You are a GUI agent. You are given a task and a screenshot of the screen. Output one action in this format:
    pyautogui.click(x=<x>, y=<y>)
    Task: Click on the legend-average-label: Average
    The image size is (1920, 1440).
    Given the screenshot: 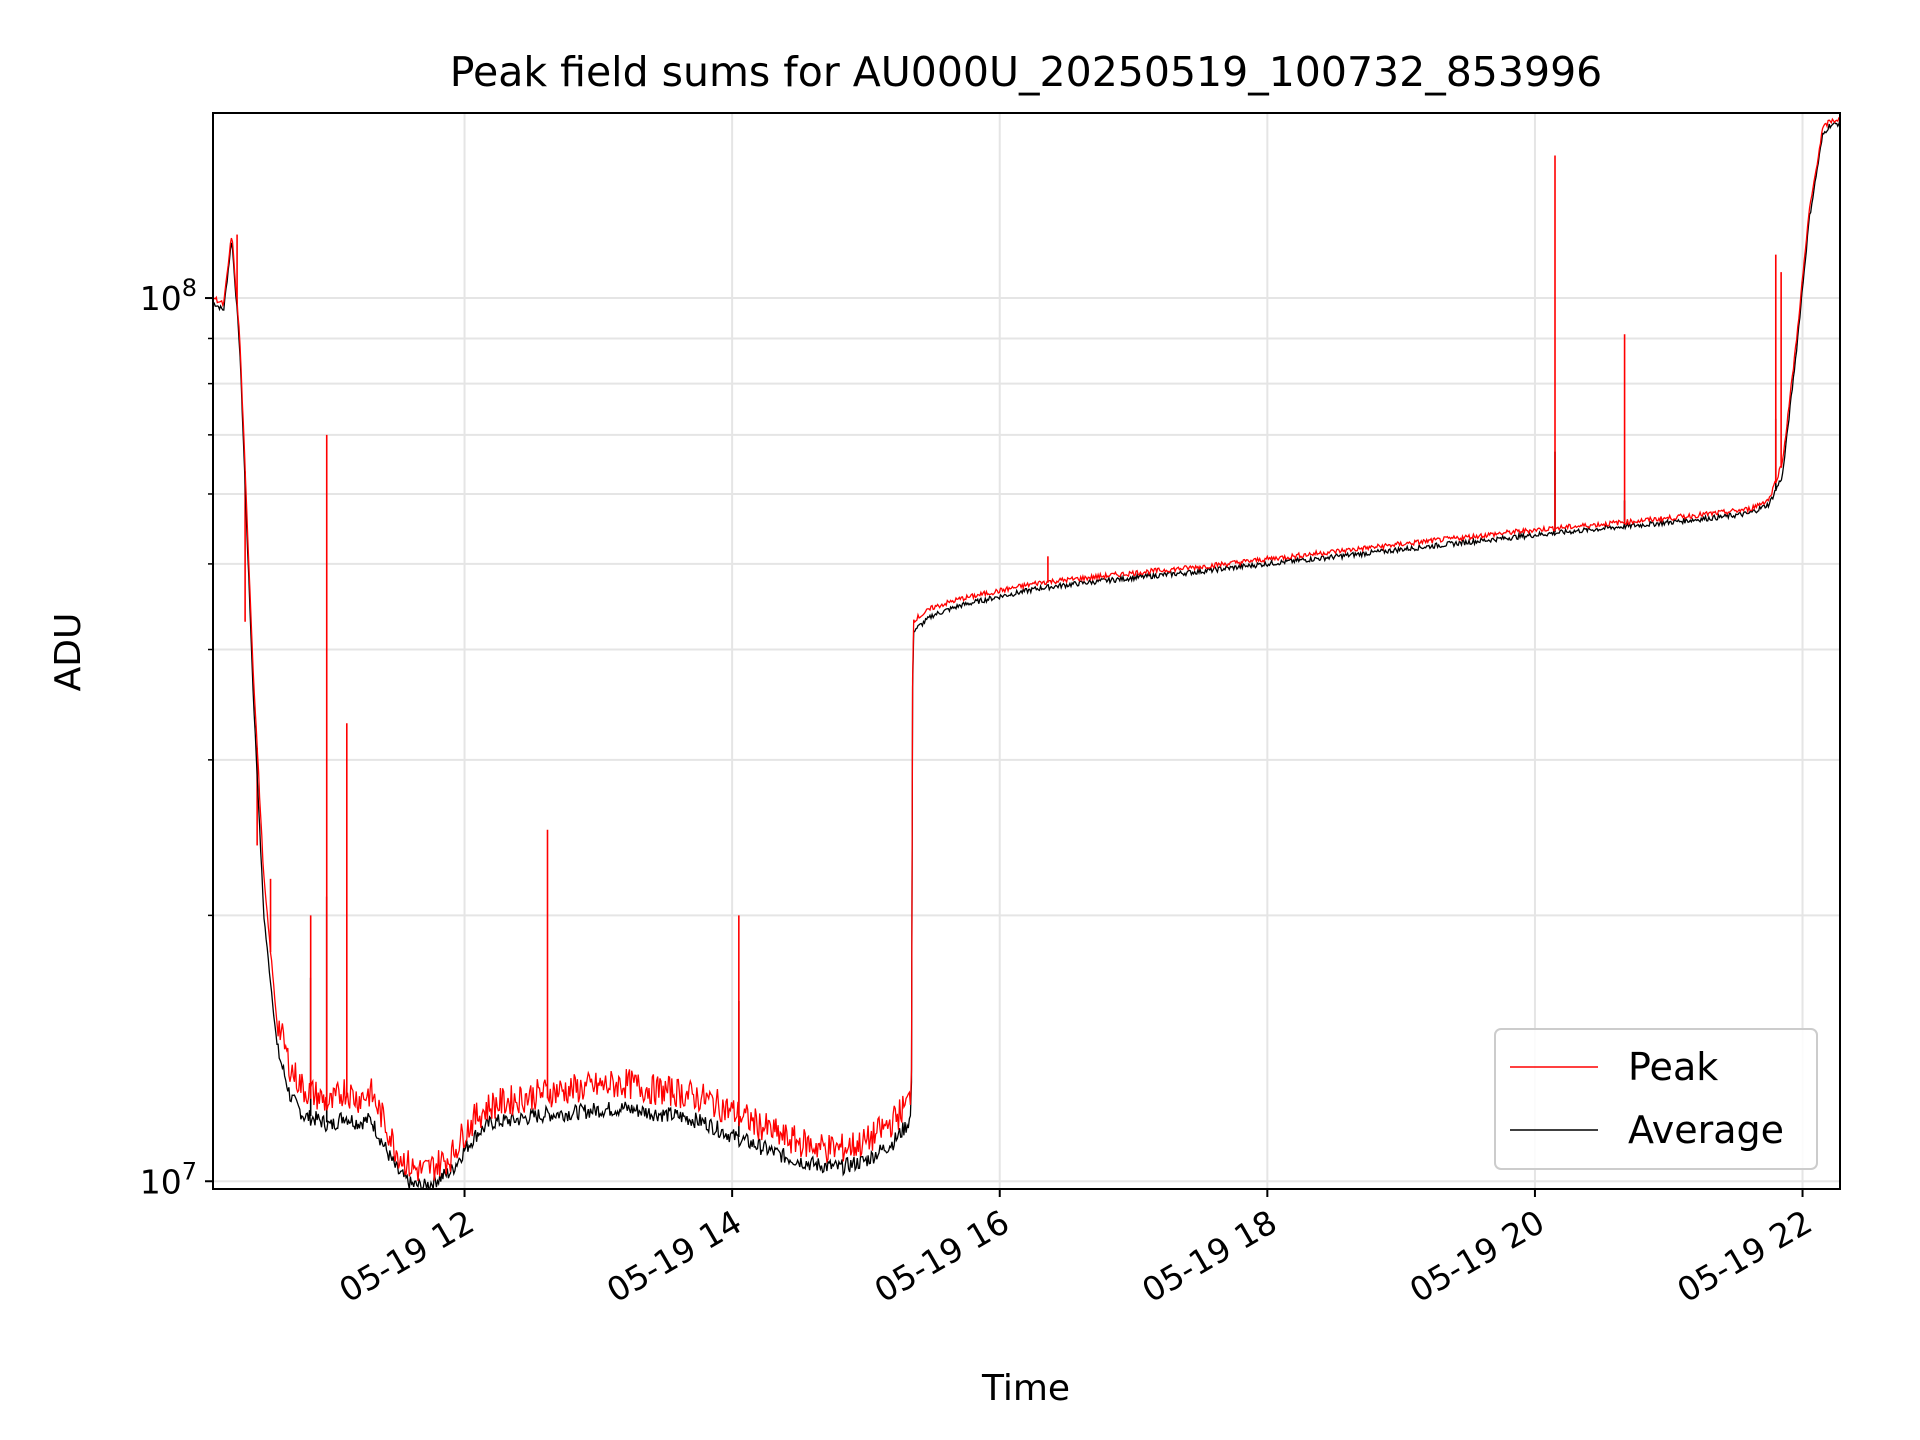 What is the action you would take?
    pyautogui.click(x=1706, y=1130)
    